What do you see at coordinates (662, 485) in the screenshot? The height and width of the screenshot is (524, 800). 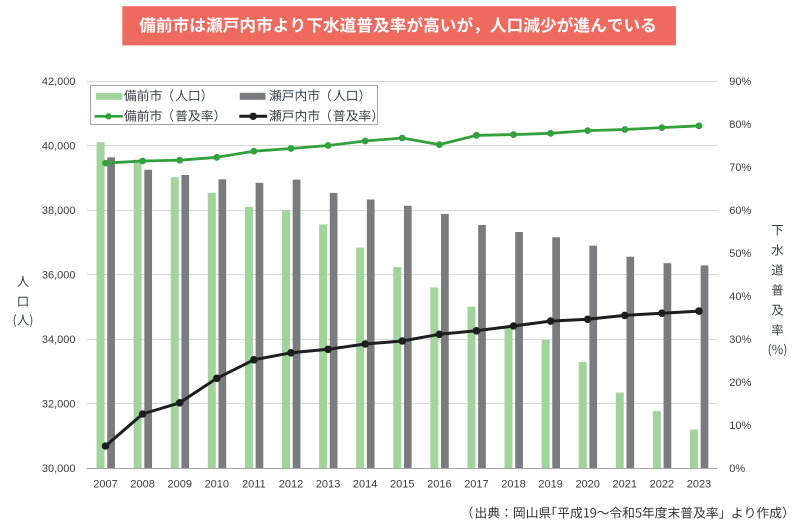 I see `svg-text: 2022` at bounding box center [662, 485].